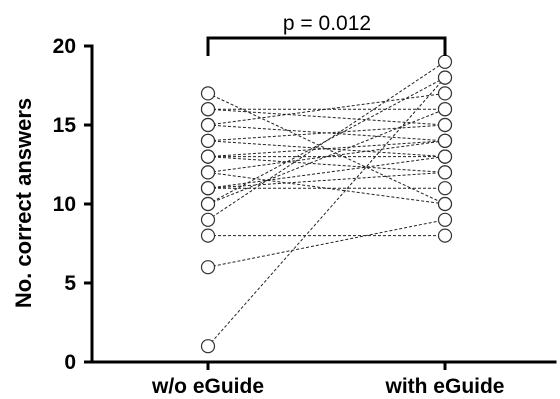 The height and width of the screenshot is (399, 560). I want to click on y-axis-label: No. correct answers, so click(23, 203).